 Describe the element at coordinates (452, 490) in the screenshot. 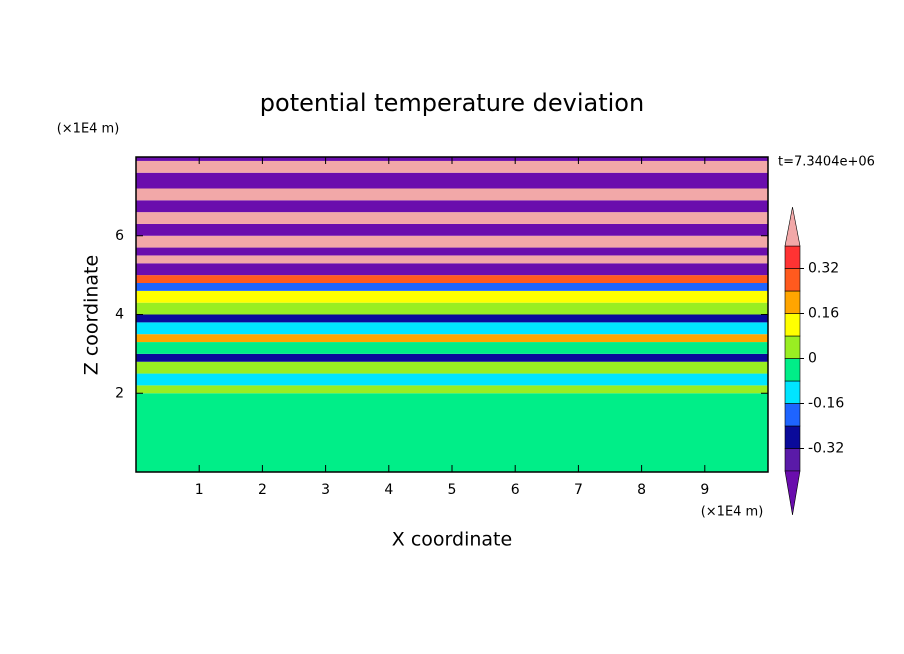

I see `x-tick-label: 5` at that location.